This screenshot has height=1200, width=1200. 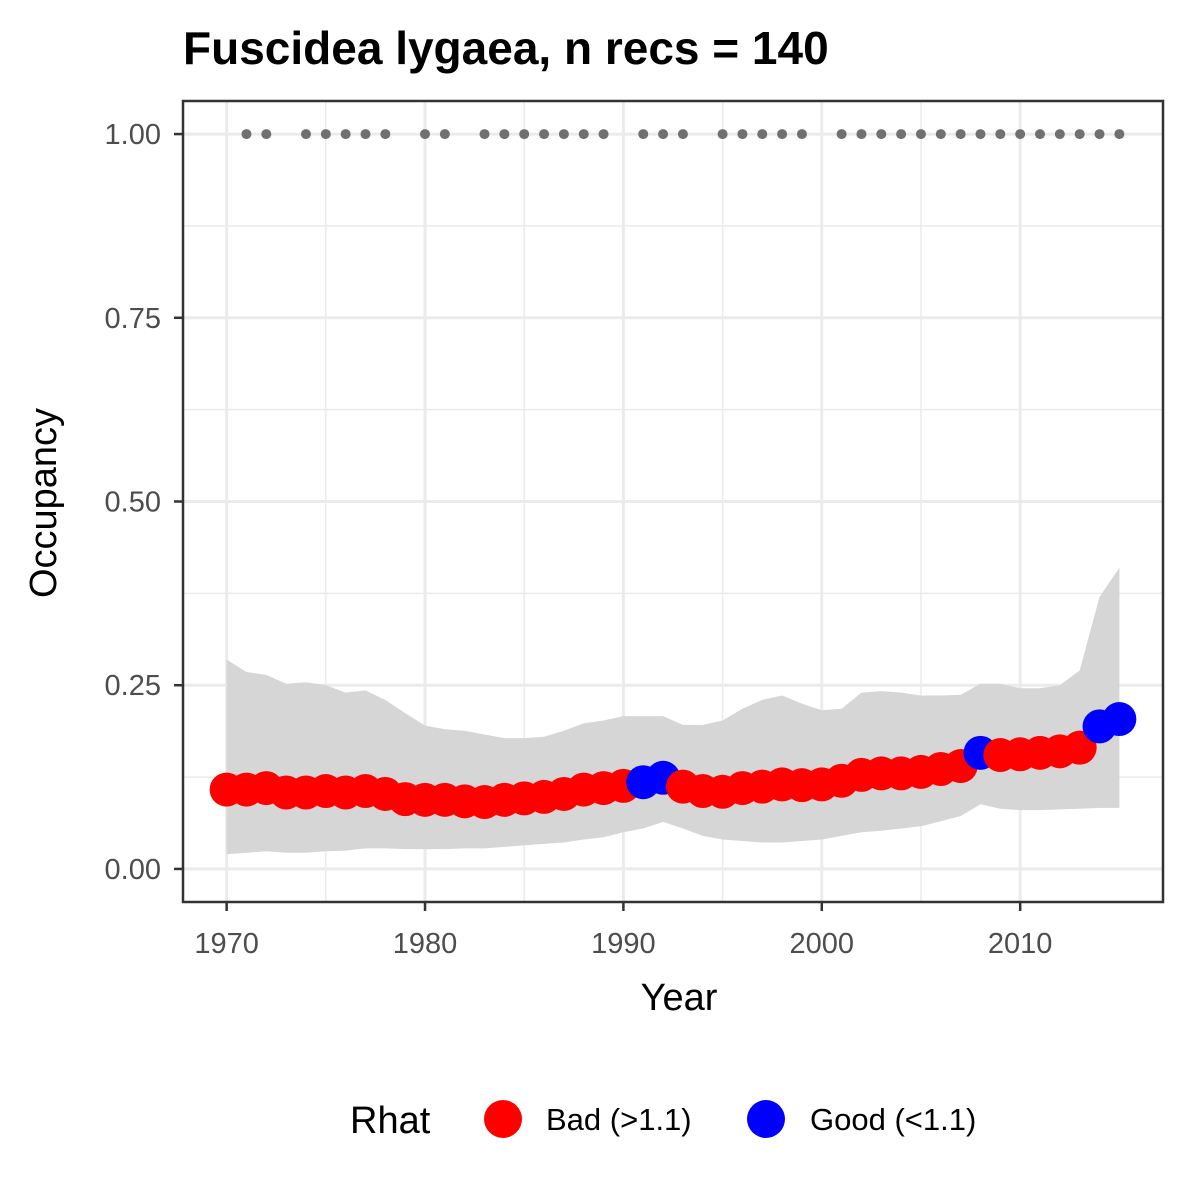 I want to click on y-tick-label: 0.50, so click(x=133, y=503).